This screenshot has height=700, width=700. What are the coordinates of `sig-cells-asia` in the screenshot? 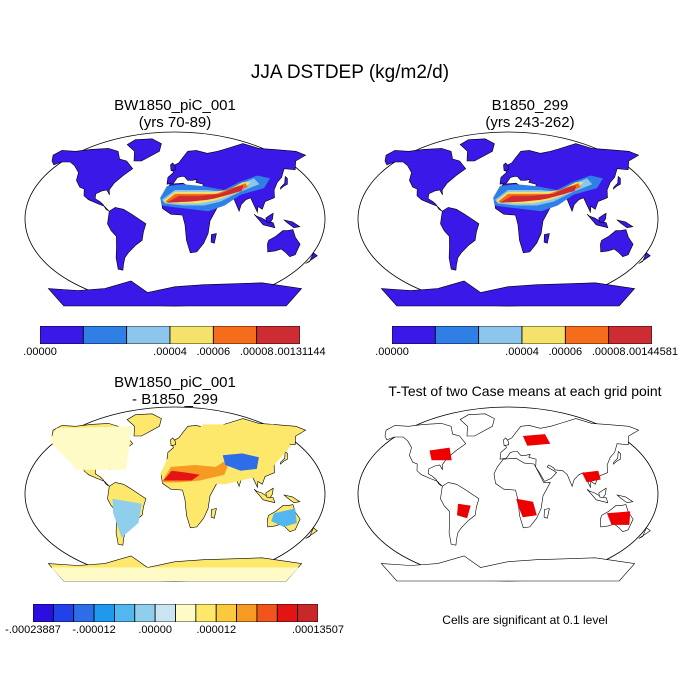 It's located at (591, 476).